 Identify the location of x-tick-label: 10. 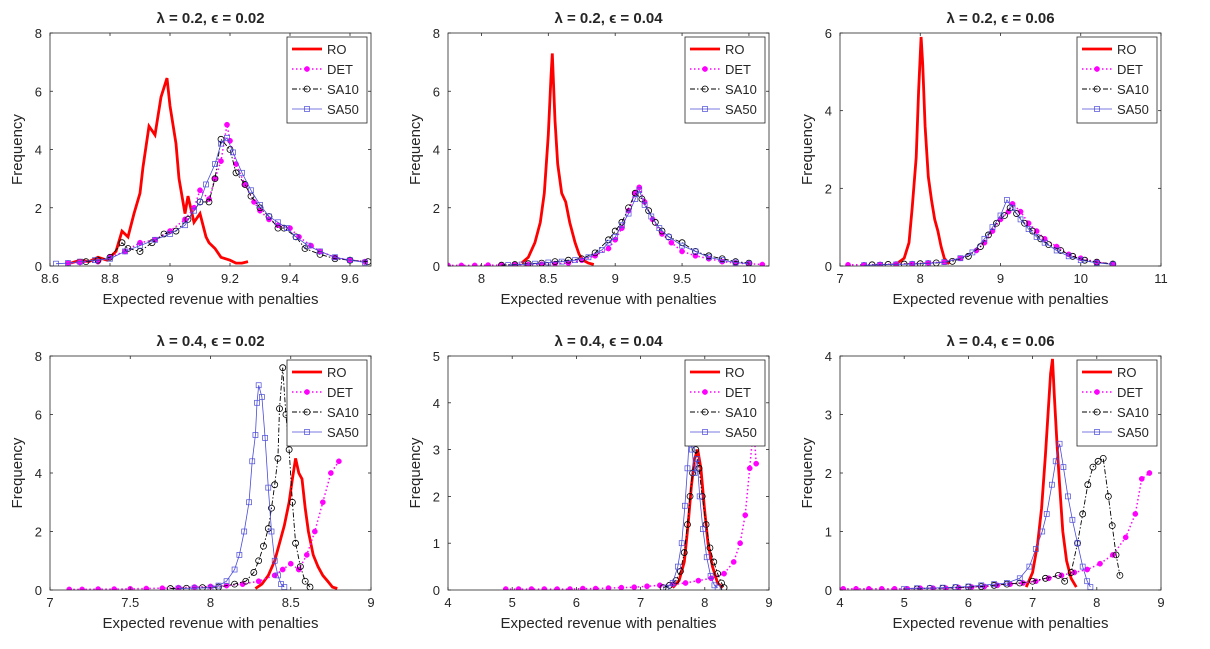
(749, 278).